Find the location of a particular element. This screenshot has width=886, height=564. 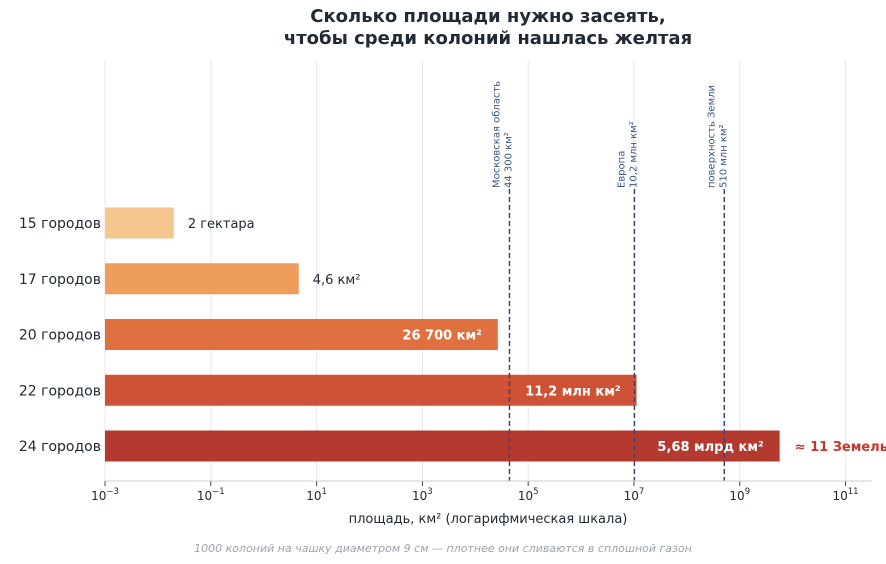

reference-line-label: поверхность Земли510 млн км² is located at coordinates (717, 136).